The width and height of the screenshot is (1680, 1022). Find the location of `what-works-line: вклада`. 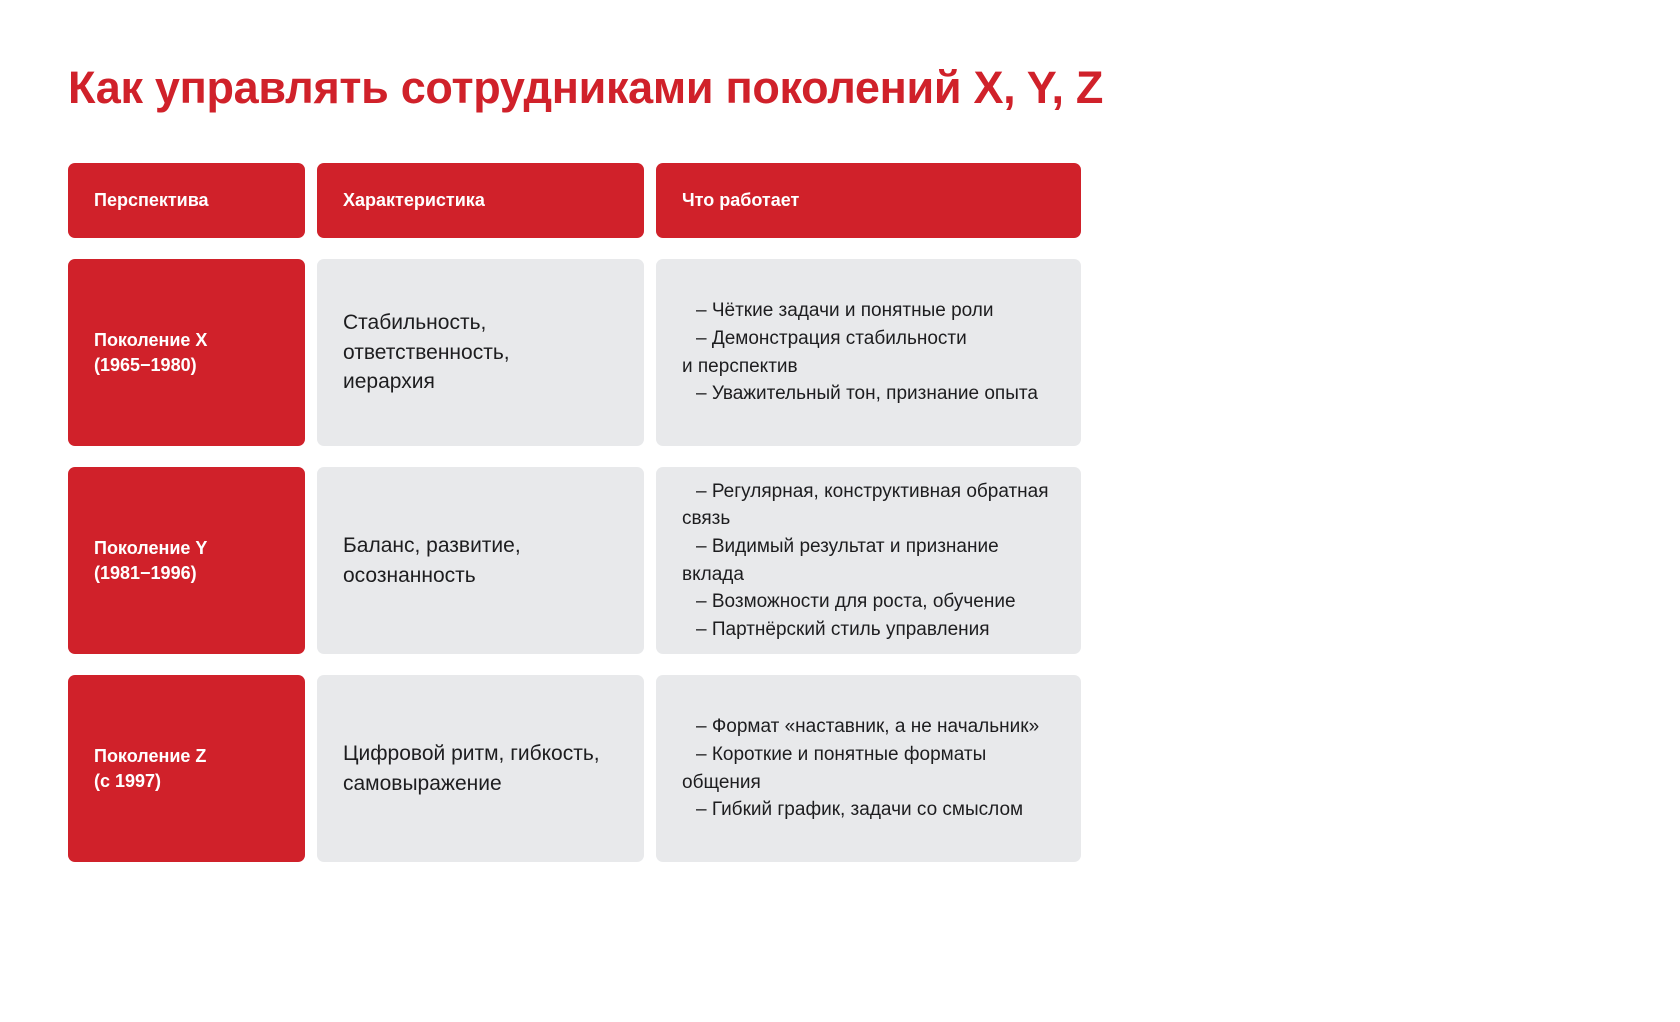

what-works-line: вклада is located at coordinates (713, 574).